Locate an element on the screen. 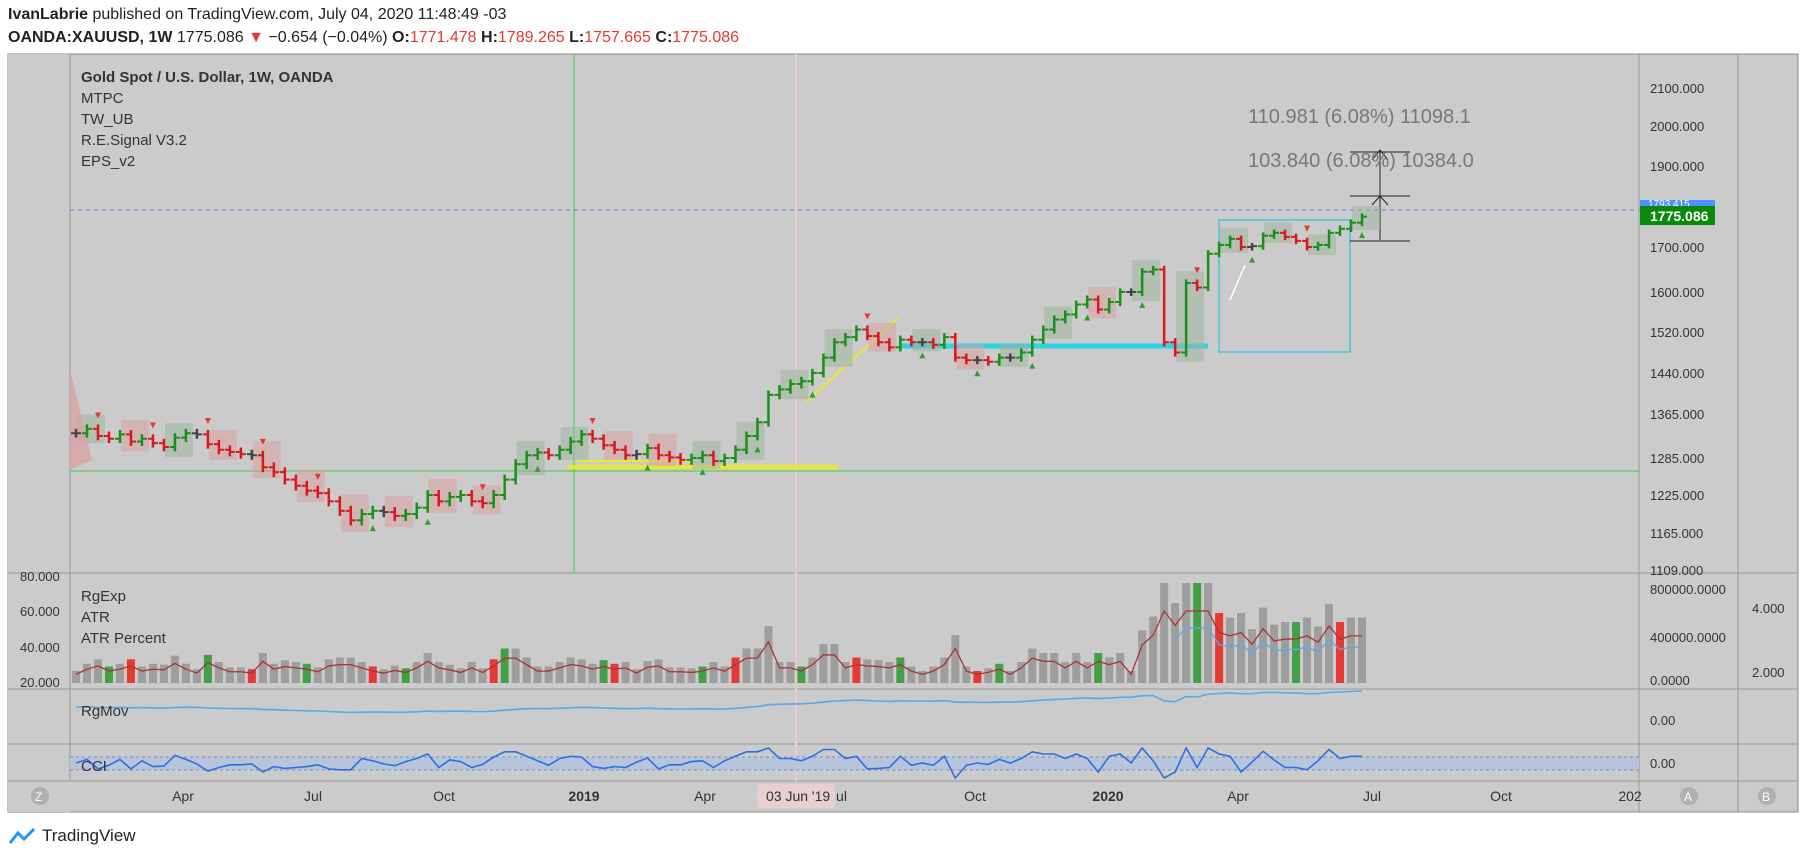 This screenshot has height=859, width=1804. price-tick-9: 1225.000 is located at coordinates (1677, 495).